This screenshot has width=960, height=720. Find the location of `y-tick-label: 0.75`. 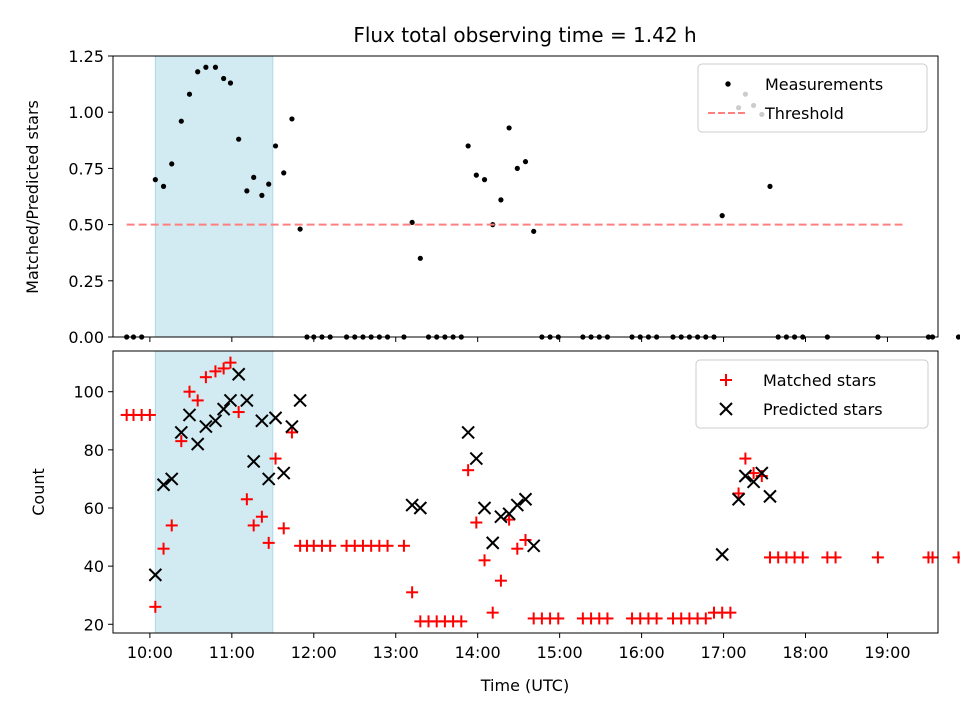

y-tick-label: 0.75 is located at coordinates (86, 168).